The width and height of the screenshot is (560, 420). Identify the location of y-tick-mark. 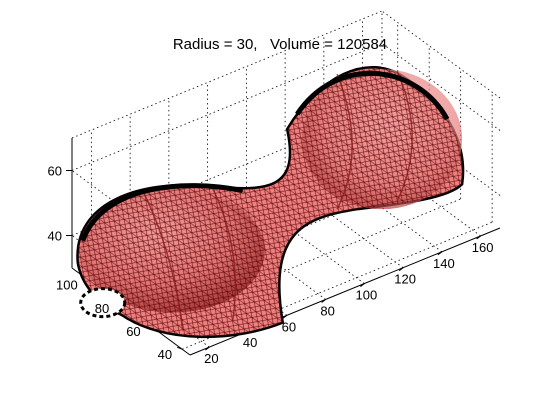
(179, 348).